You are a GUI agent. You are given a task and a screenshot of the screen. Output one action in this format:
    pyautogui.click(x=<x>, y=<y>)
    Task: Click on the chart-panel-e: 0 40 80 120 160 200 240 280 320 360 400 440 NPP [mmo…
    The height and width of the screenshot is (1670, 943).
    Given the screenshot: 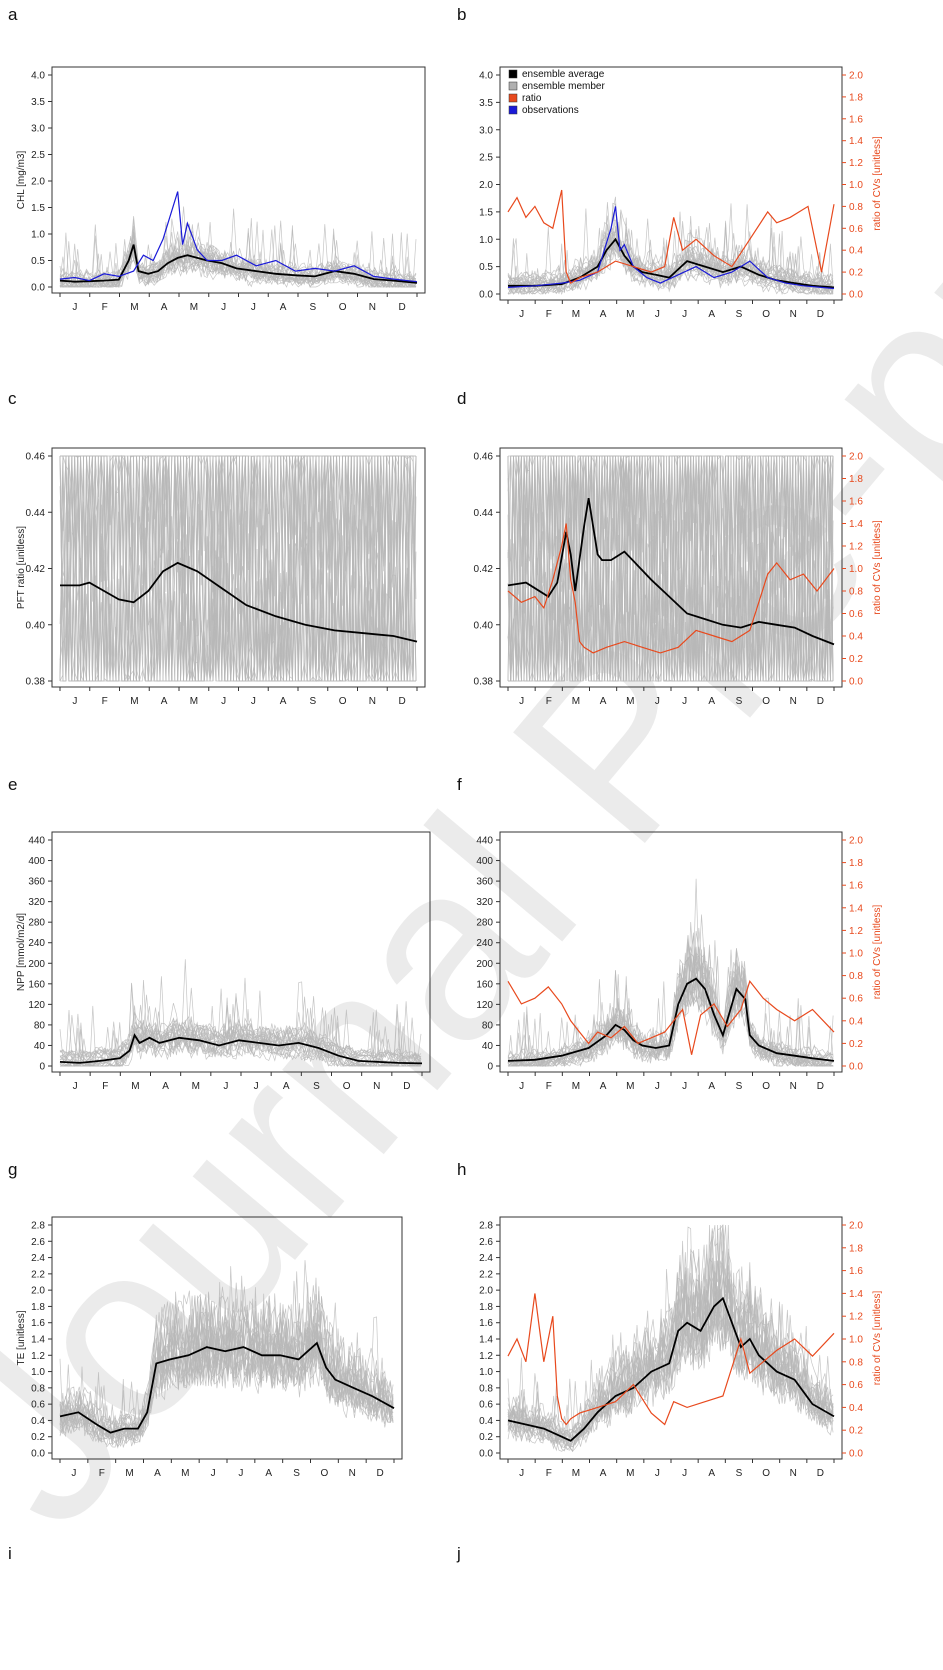 What is the action you would take?
    pyautogui.click(x=223, y=961)
    